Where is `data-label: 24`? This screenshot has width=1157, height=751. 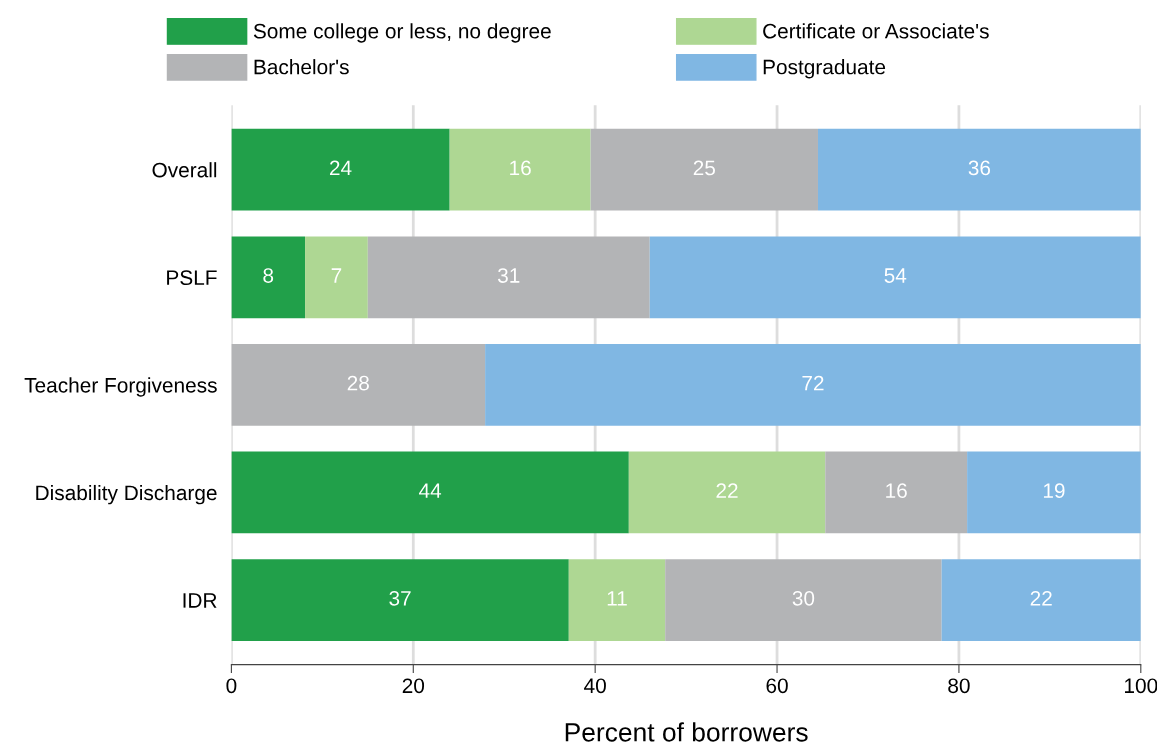 data-label: 24 is located at coordinates (340, 168).